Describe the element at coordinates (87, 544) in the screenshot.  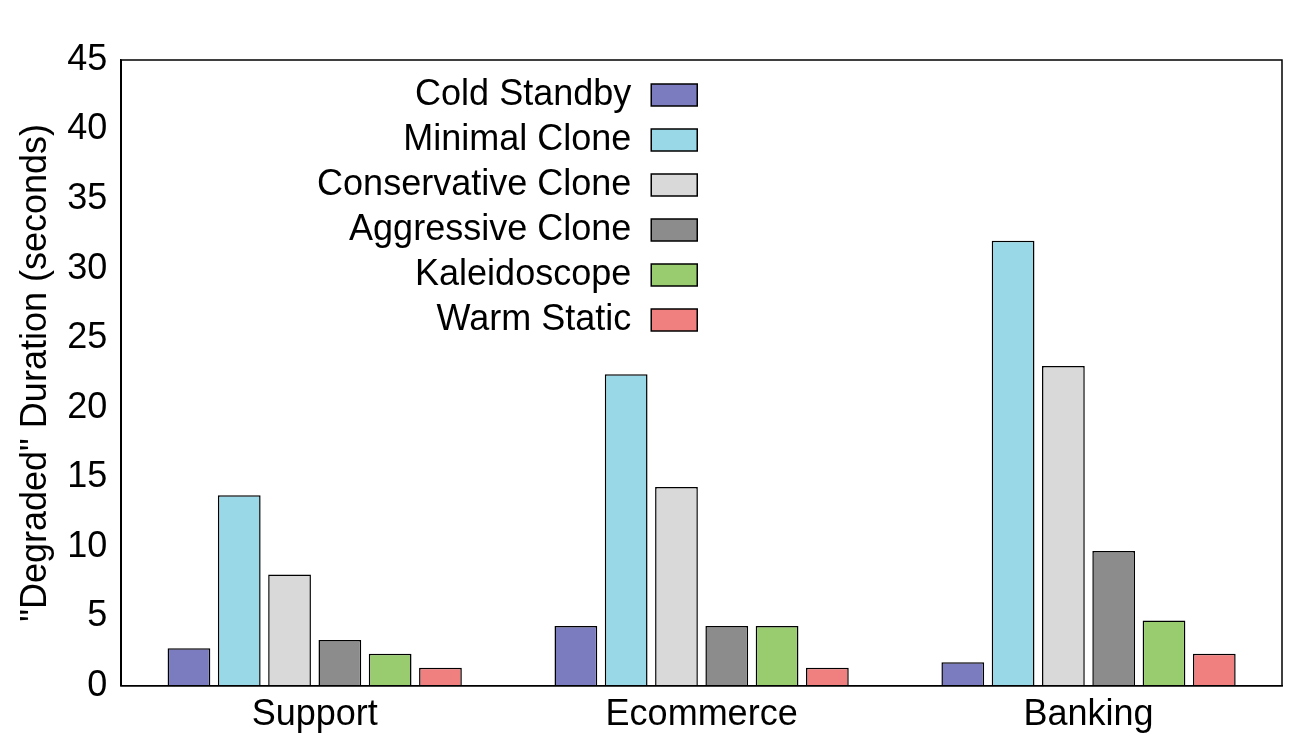
I see `y-tick-label: 10` at that location.